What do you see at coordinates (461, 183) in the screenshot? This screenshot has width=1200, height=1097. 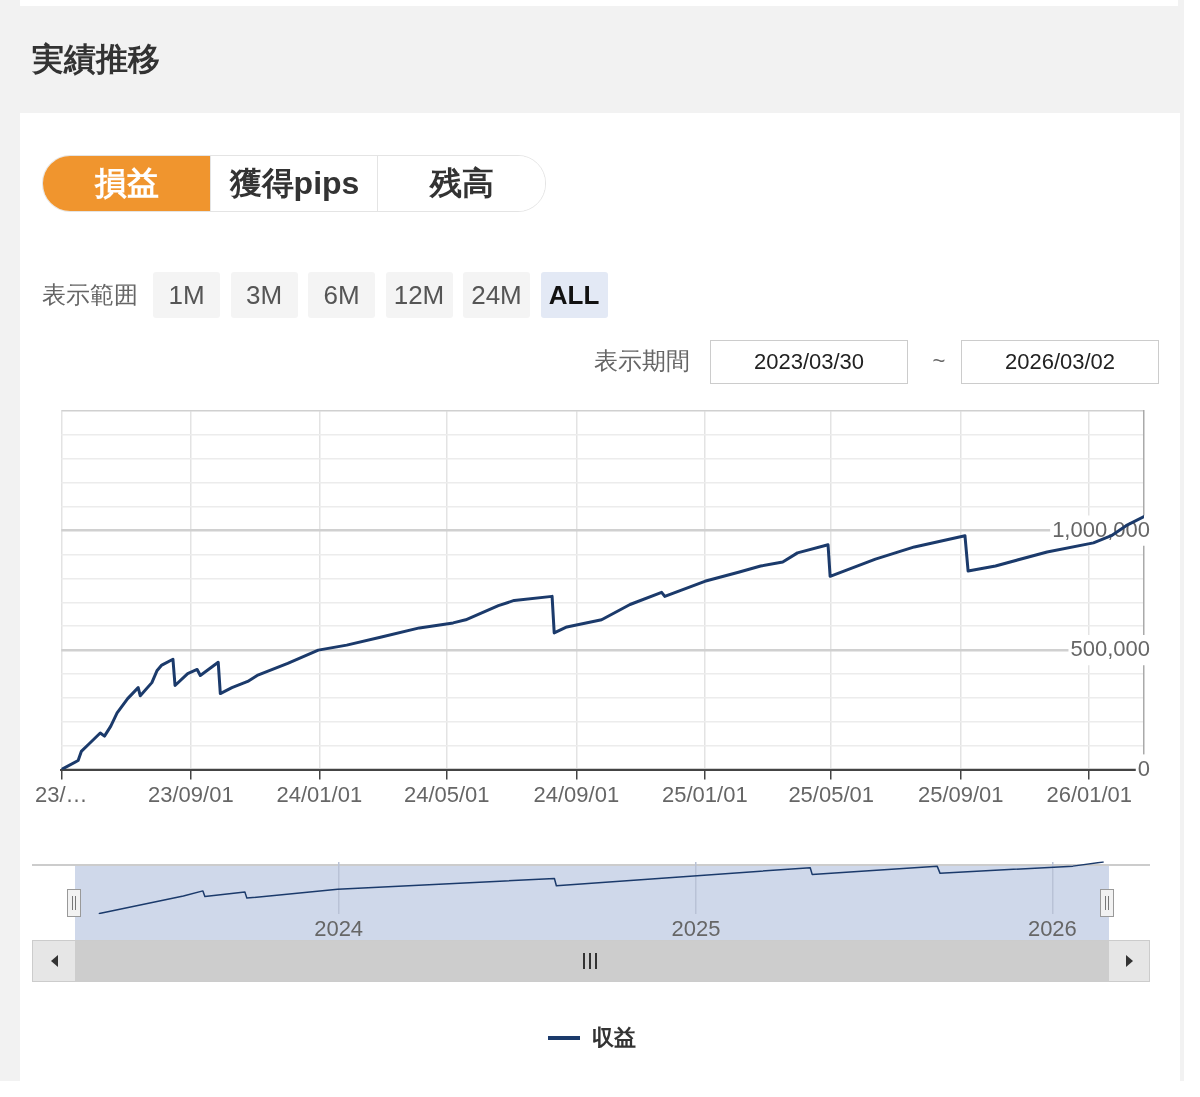 I see `text: 残高` at bounding box center [461, 183].